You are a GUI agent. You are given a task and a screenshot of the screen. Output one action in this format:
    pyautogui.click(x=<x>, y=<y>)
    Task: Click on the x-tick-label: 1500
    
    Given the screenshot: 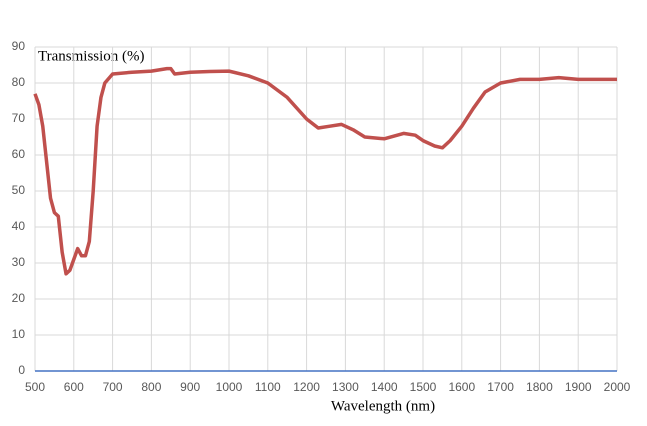 What is the action you would take?
    pyautogui.click(x=423, y=387)
    